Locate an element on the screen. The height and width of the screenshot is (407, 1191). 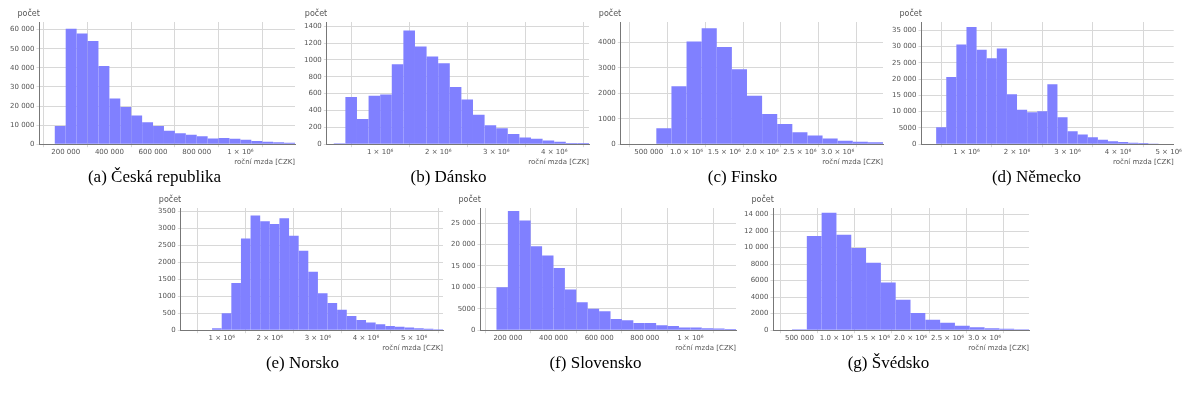
text: (f) Slovensko is located at coordinates (595, 363).